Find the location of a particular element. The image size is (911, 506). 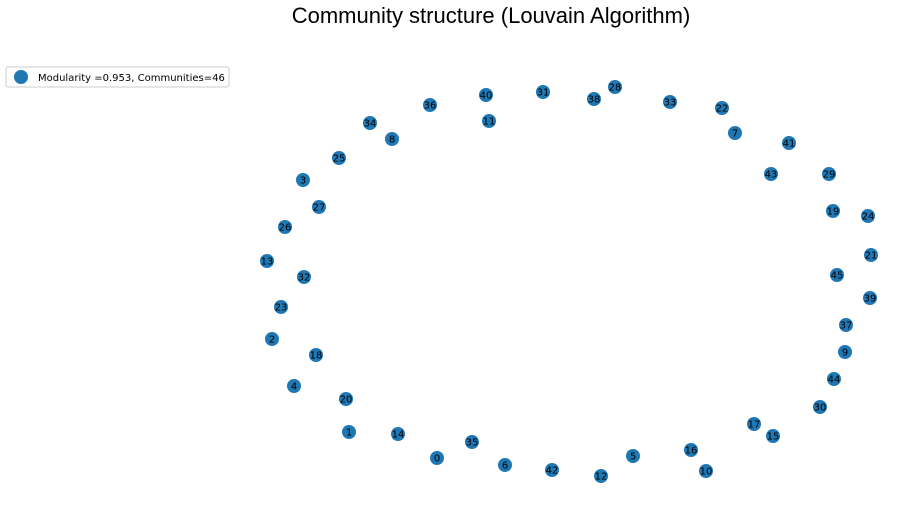

graph-node-35: 35 is located at coordinates (472, 442).